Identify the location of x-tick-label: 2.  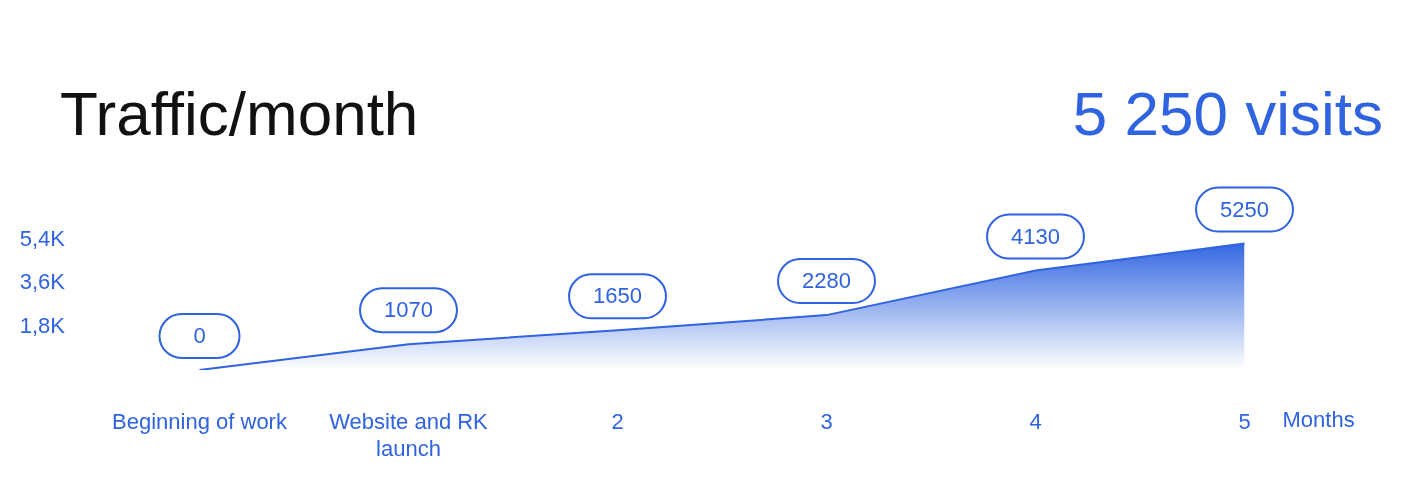
(617, 422).